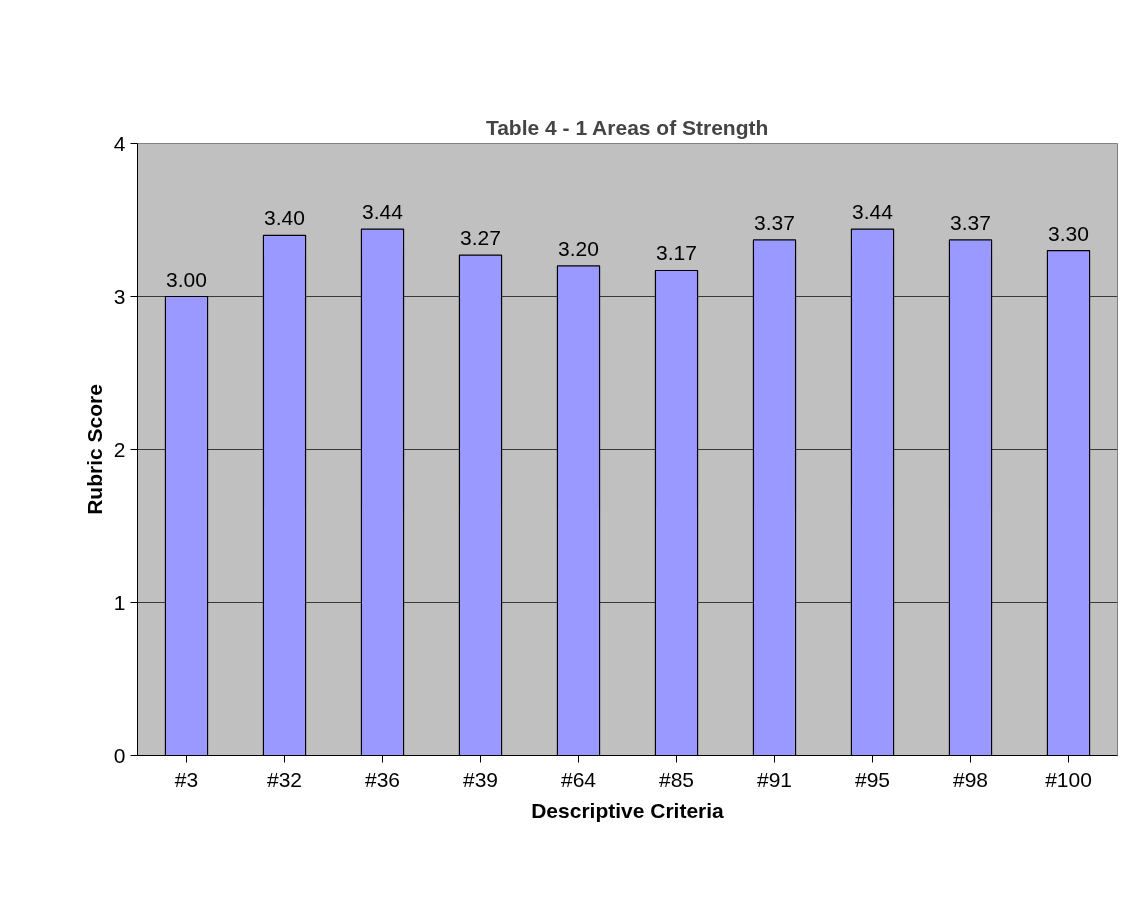 Image resolution: width=1132 pixels, height=903 pixels. What do you see at coordinates (627, 127) in the screenshot?
I see `chart-title: Table 4 - 1 Areas of Strength` at bounding box center [627, 127].